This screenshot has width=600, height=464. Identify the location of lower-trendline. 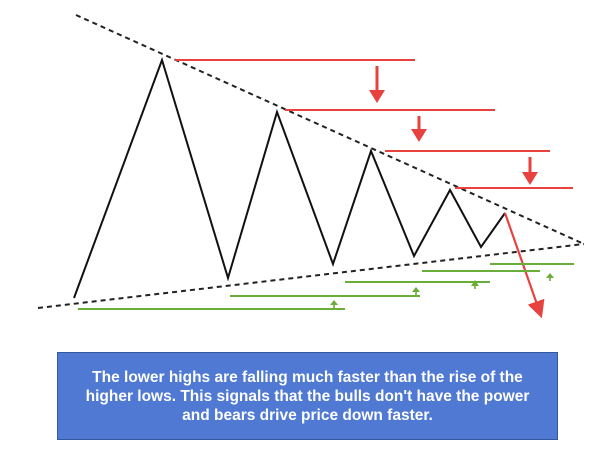
(311, 276).